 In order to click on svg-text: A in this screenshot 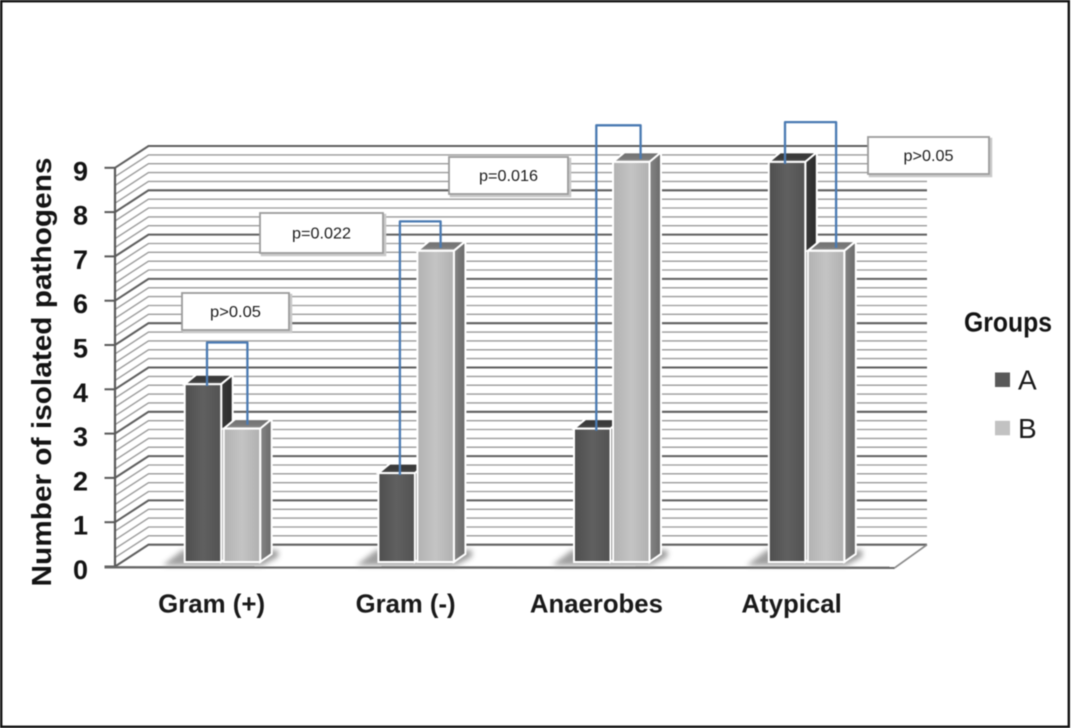, I will do `click(1027, 380)`.